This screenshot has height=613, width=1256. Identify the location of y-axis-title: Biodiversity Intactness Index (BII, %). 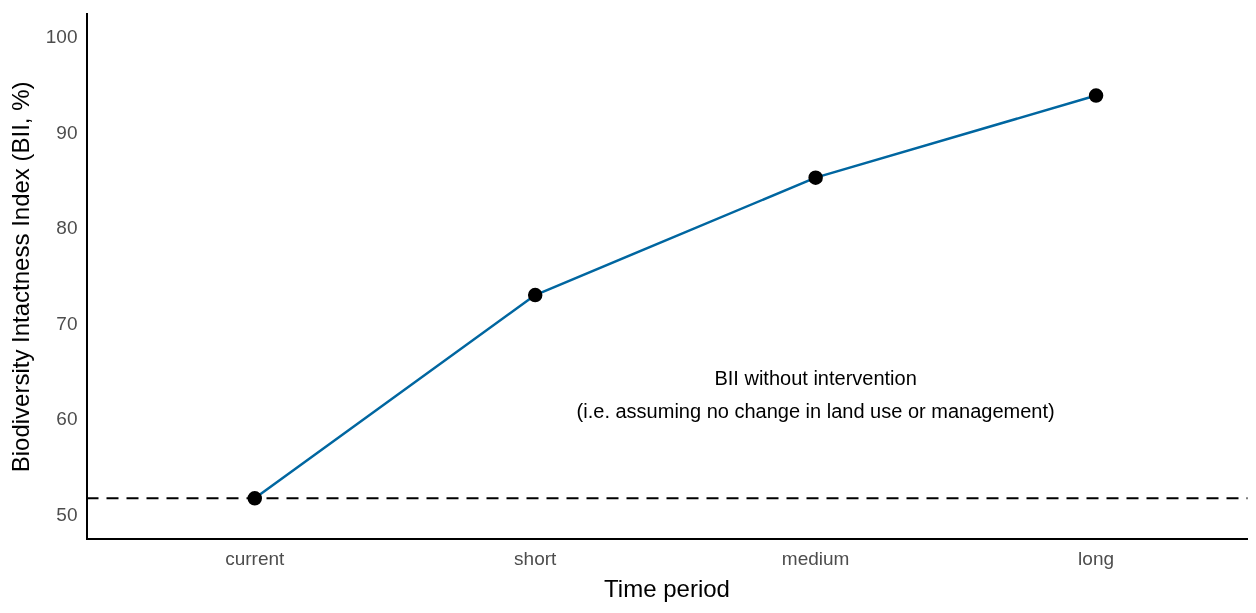
(21, 277).